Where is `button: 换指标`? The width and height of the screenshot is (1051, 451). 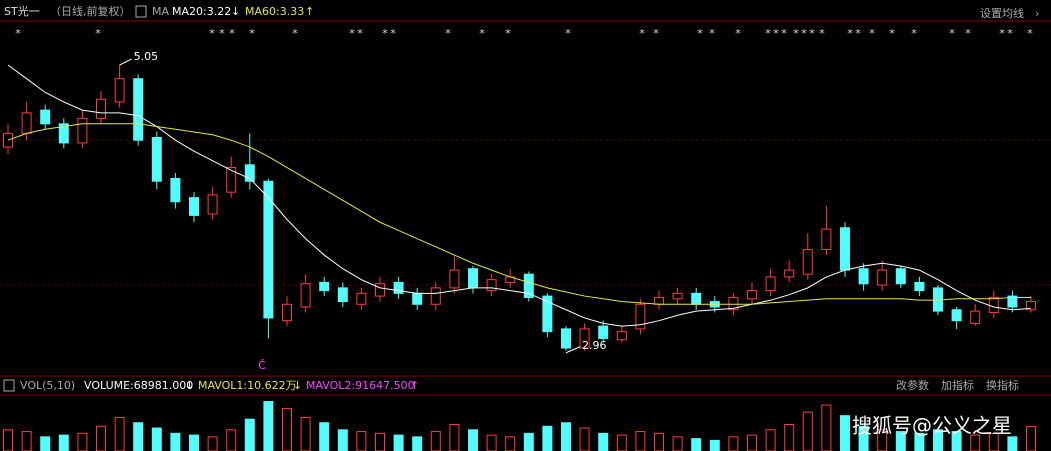 button: 换指标 is located at coordinates (1002, 385).